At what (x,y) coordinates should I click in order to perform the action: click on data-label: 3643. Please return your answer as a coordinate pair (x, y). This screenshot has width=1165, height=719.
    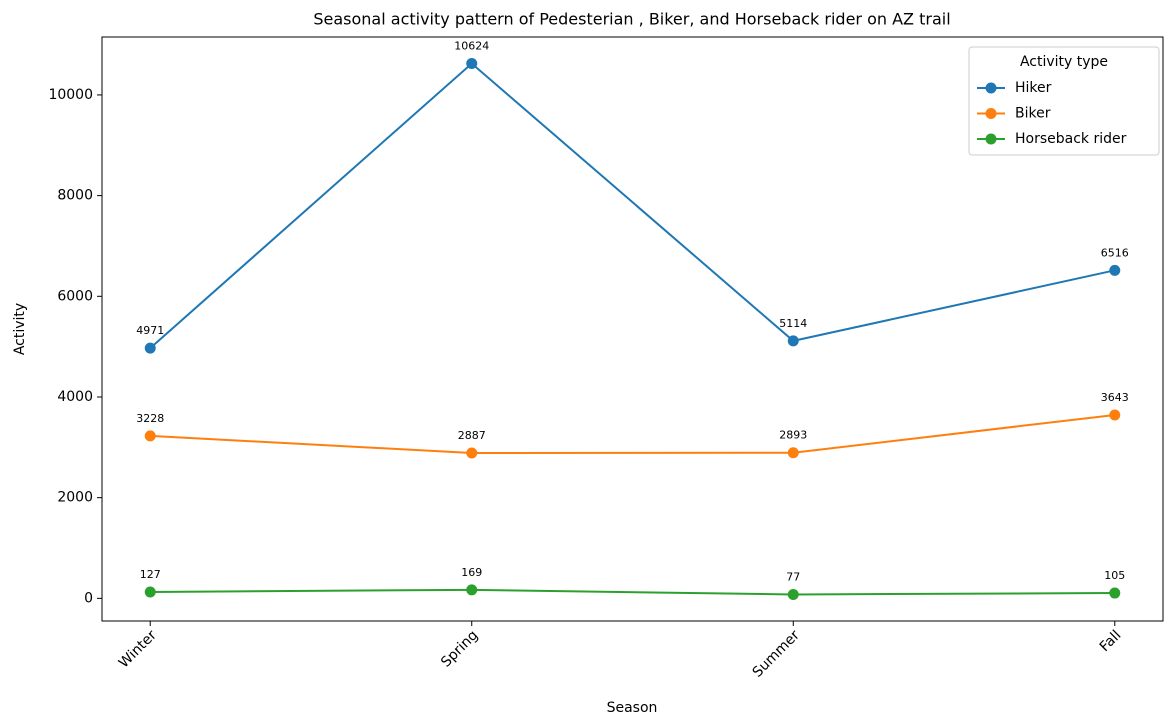
    Looking at the image, I should click on (1115, 397).